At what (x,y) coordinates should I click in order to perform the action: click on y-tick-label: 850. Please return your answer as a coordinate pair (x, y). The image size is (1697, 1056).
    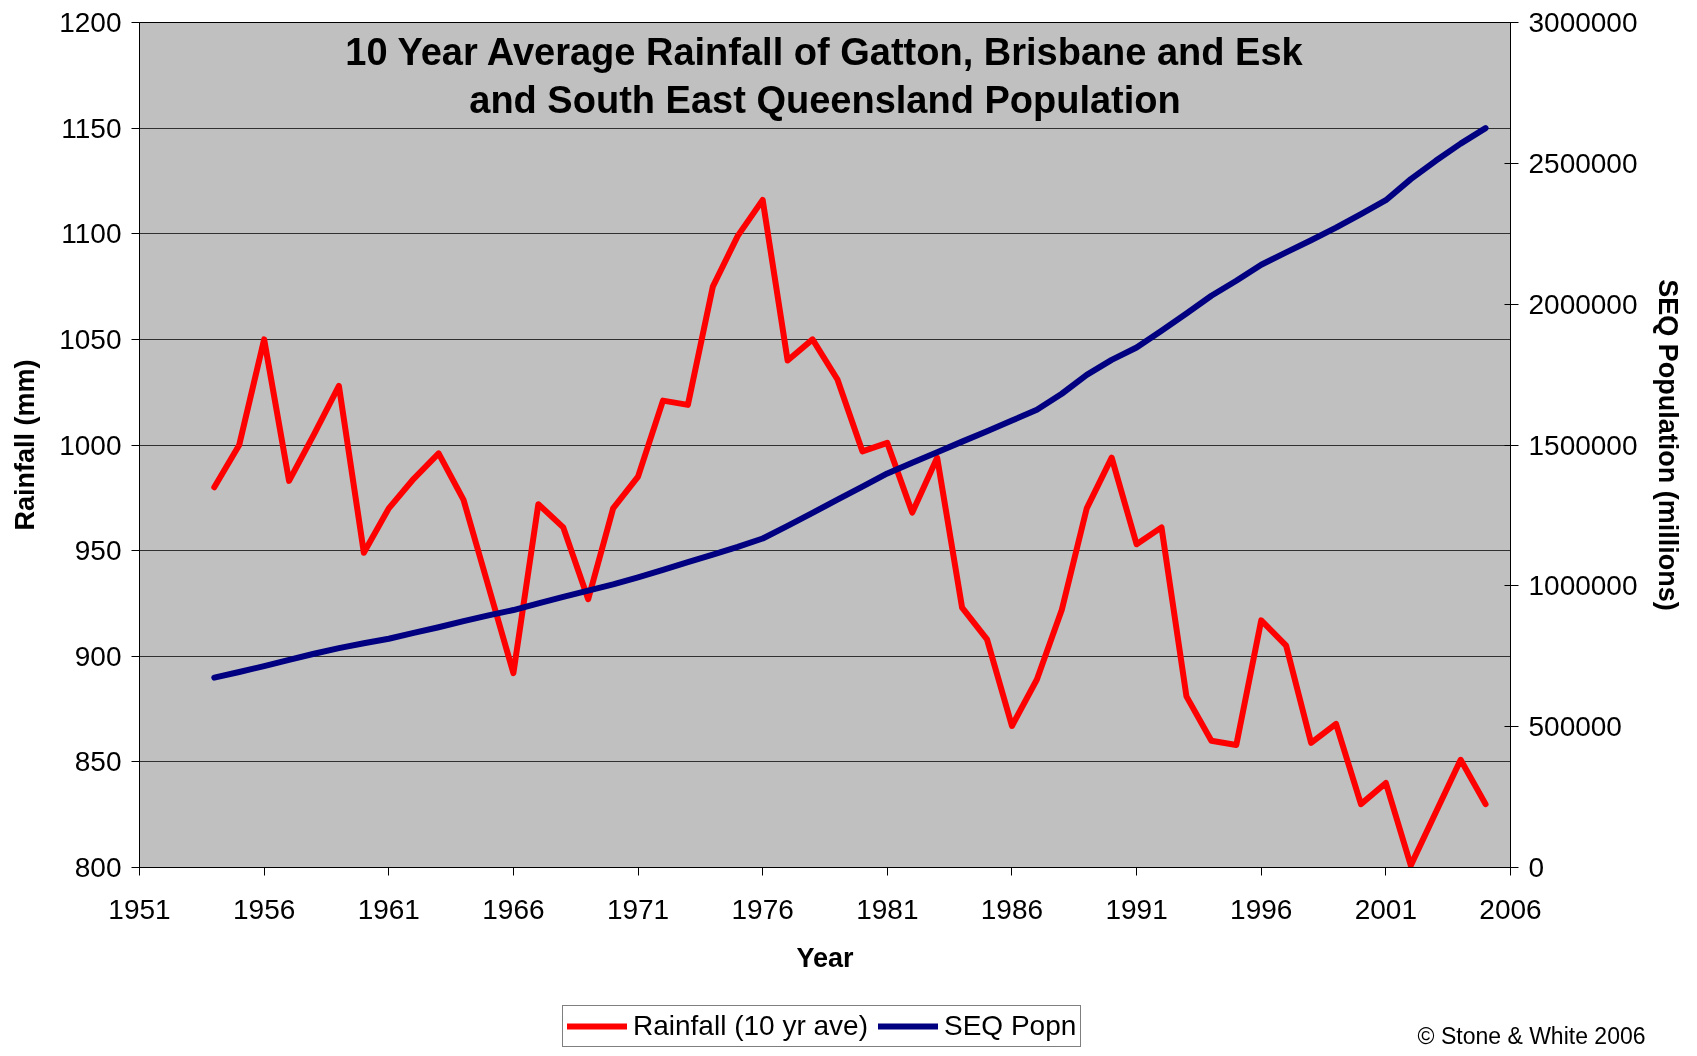
    Looking at the image, I should click on (98, 762).